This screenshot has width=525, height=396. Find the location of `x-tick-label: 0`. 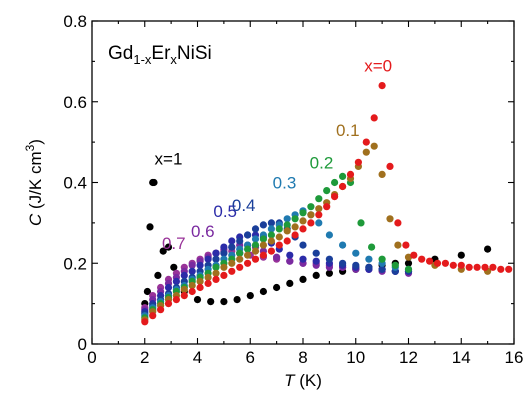

x-tick-label: 0 is located at coordinates (91, 357).